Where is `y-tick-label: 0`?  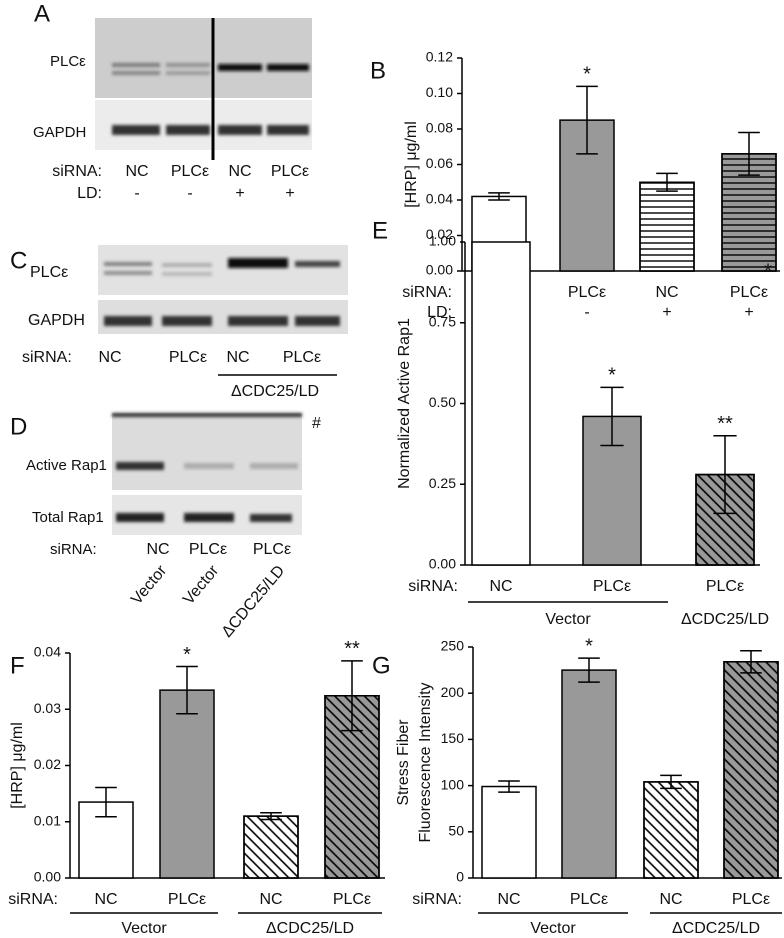 y-tick-label: 0 is located at coordinates (460, 877).